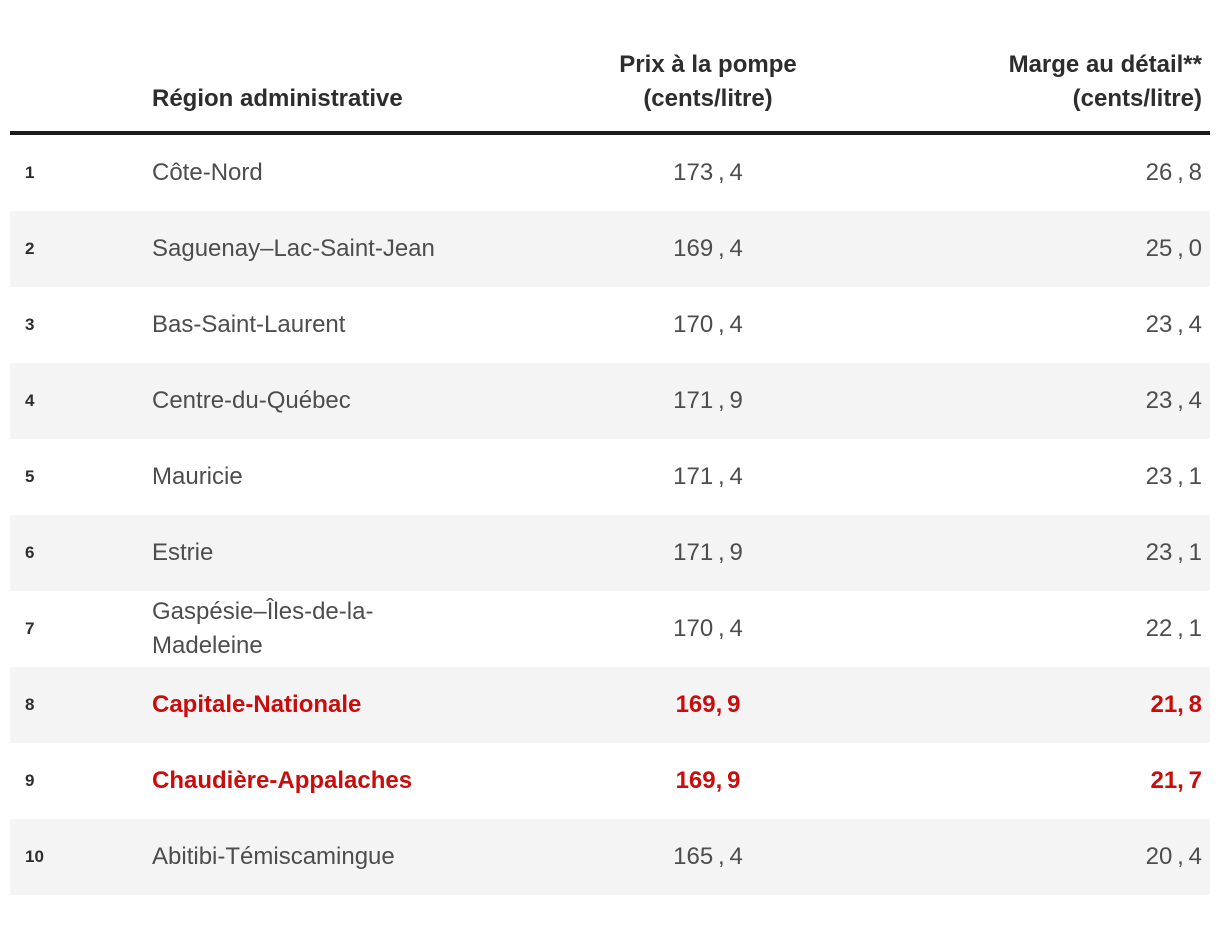 This screenshot has height=944, width=1220. Describe the element at coordinates (30, 476) in the screenshot. I see `row-rank: 5` at that location.